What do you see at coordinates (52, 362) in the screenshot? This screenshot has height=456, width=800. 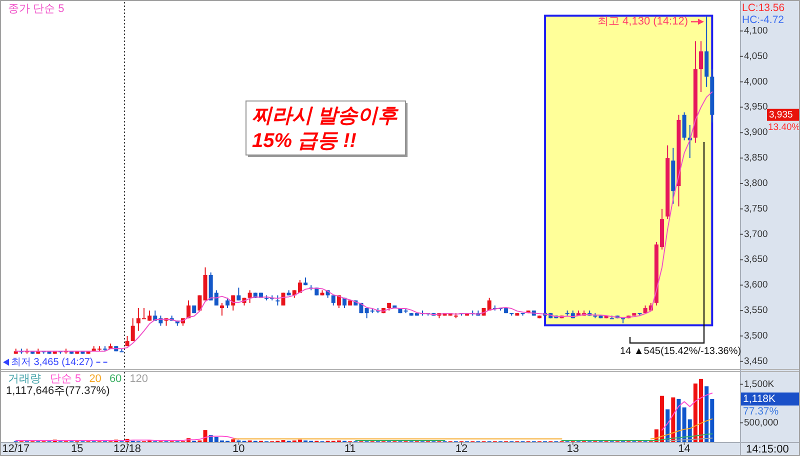 I see `annotation: 최저 3,465 (14:27)` at bounding box center [52, 362].